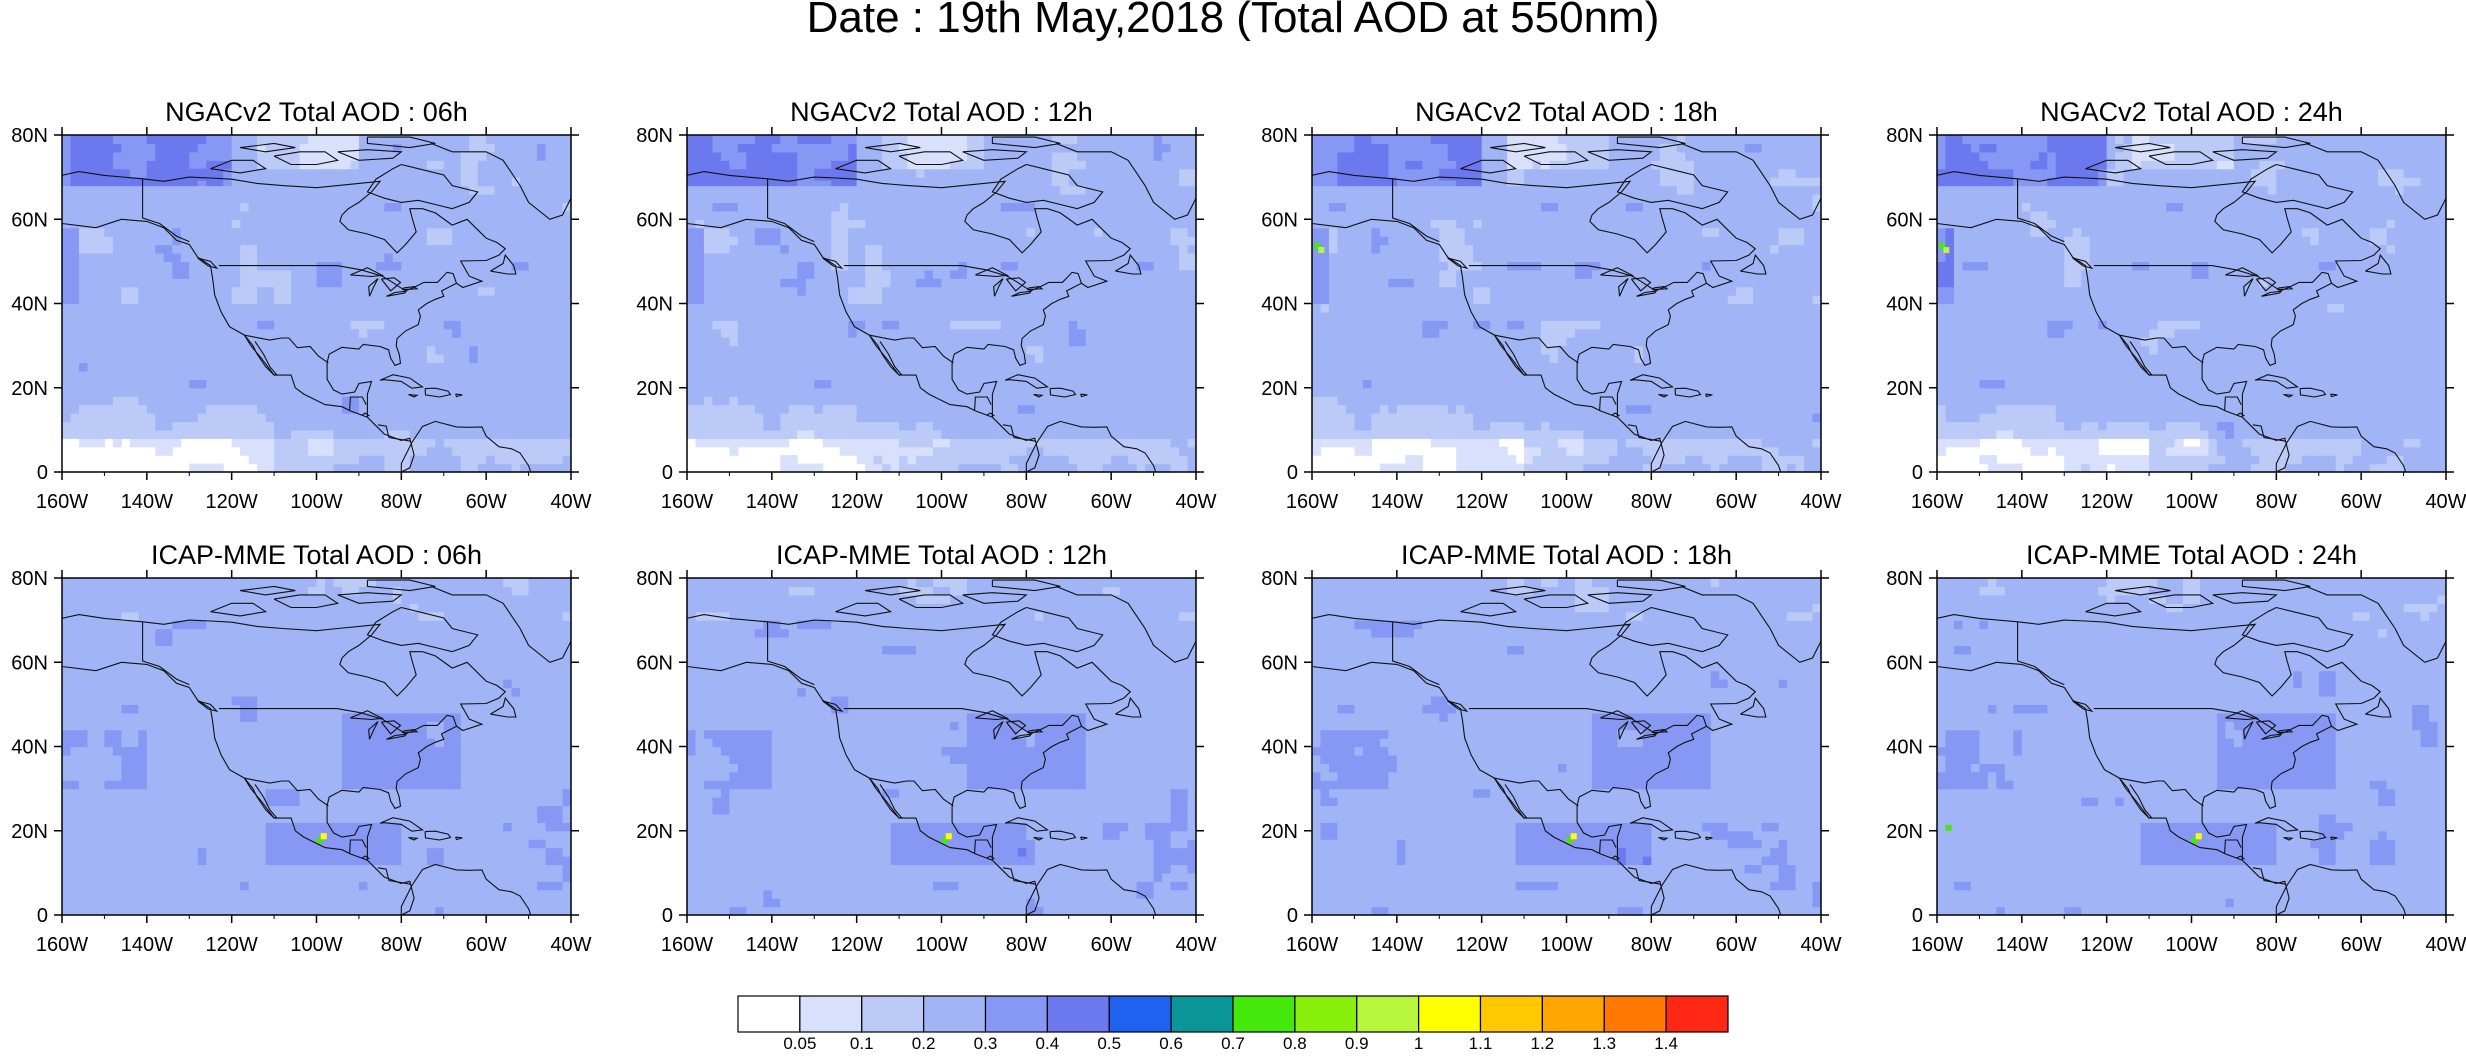  I want to click on colorbar-label: 0.7, so click(1233, 1043).